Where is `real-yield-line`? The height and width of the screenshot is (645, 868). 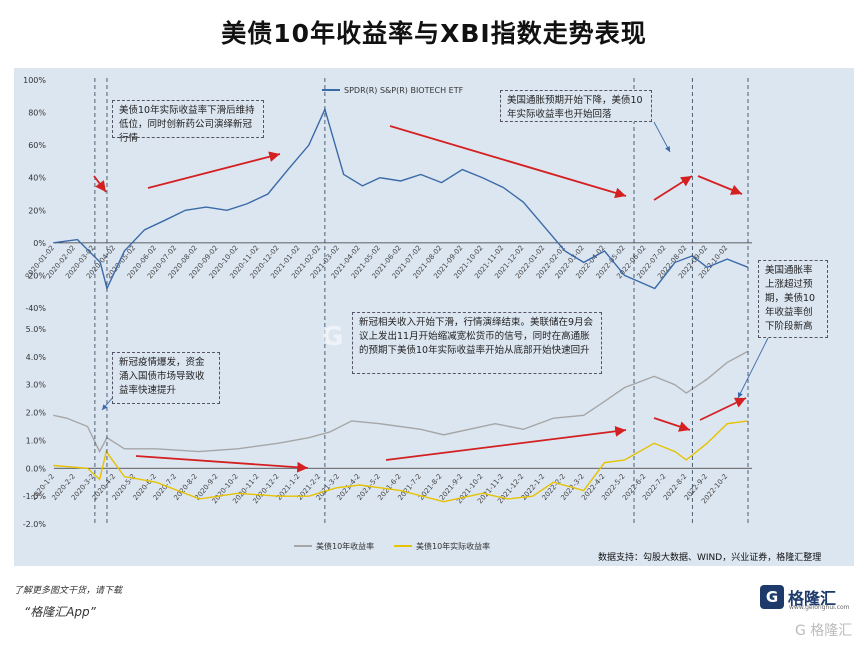
real-yield-line is located at coordinates (401, 461).